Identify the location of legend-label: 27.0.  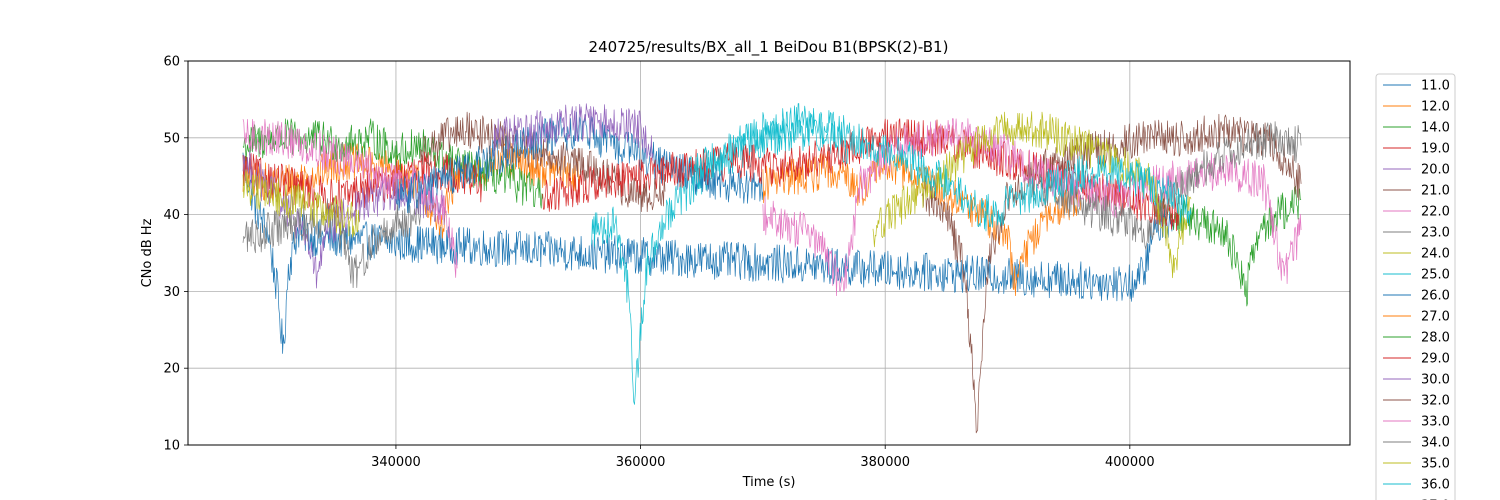
(1435, 317).